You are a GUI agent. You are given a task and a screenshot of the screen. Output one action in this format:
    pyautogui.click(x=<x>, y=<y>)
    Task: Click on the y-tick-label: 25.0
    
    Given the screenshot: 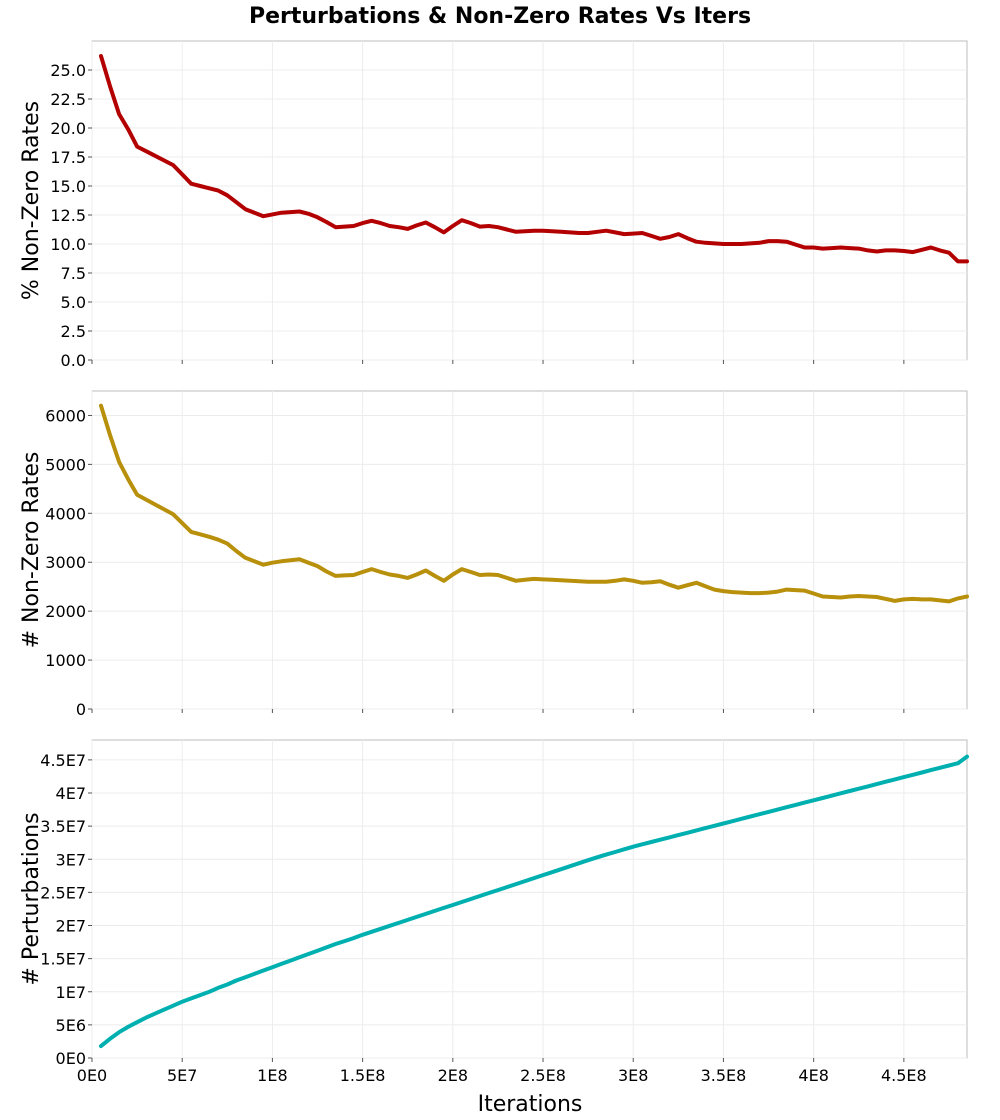 What is the action you would take?
    pyautogui.click(x=68, y=70)
    